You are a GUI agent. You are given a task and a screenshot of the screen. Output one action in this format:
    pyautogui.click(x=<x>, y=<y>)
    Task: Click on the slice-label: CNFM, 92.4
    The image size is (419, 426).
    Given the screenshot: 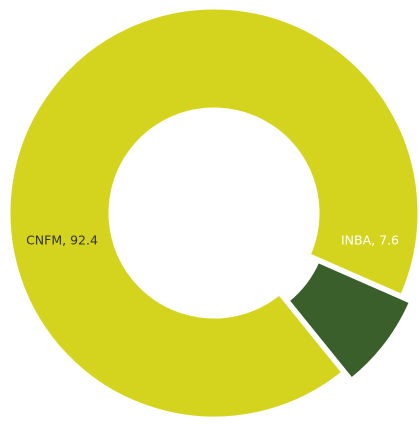 What is the action you would take?
    pyautogui.click(x=62, y=240)
    